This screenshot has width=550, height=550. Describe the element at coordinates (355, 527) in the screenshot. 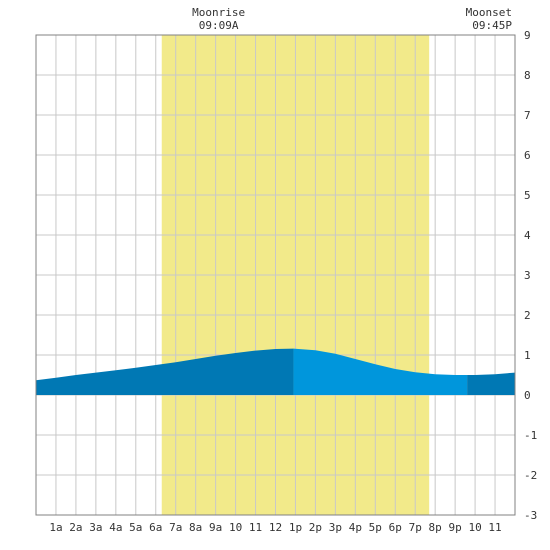

I see `x-tick-label: 4p` at that location.